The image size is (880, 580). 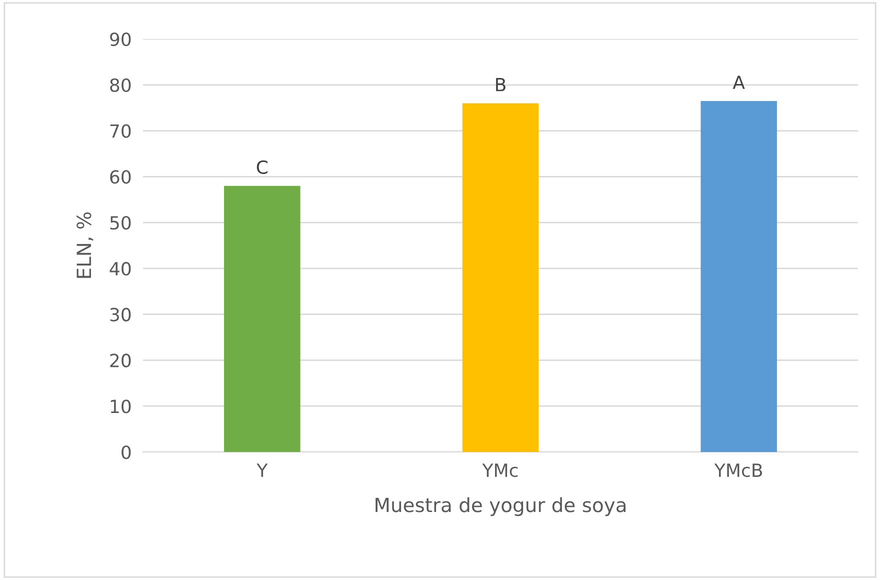 I want to click on x-tick-label: YMcB, so click(x=738, y=471).